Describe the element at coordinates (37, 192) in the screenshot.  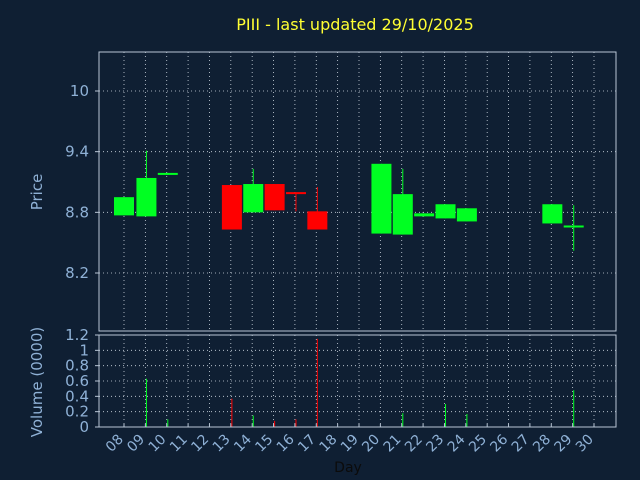
I see `price-axis-label: Price` at that location.